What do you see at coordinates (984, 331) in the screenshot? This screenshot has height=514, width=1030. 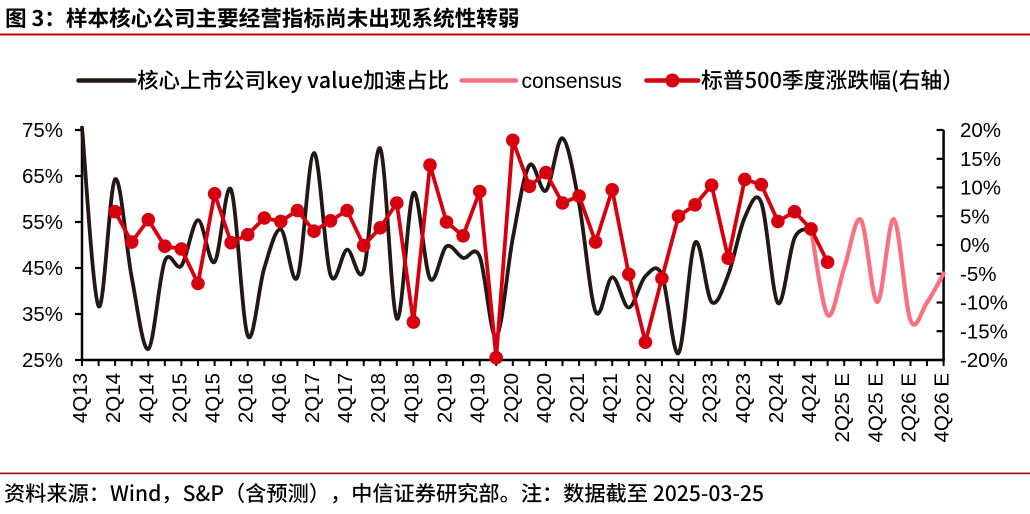 I see `svg-text: -15%` at bounding box center [984, 331].